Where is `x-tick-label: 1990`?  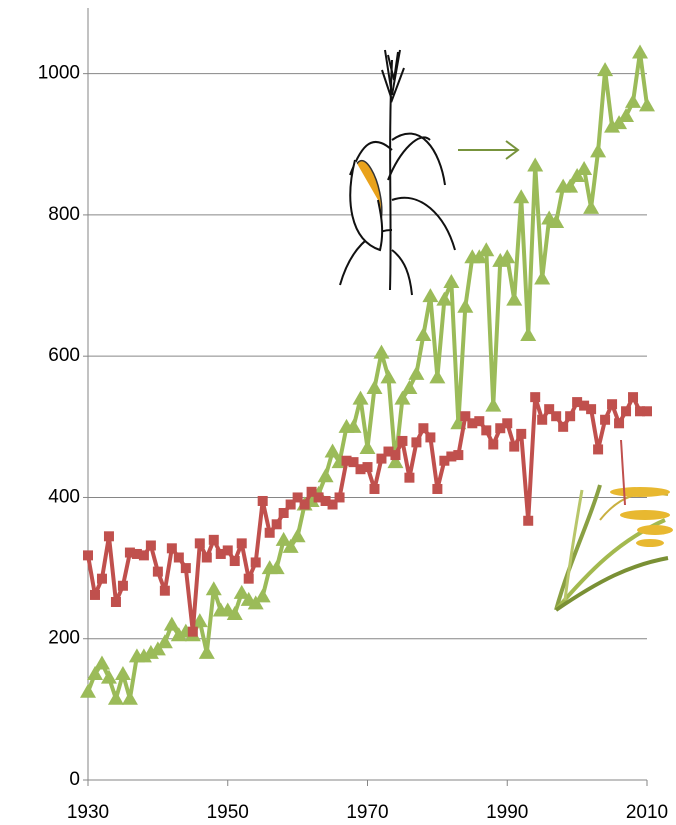
x-tick-label: 1990 is located at coordinates (507, 812).